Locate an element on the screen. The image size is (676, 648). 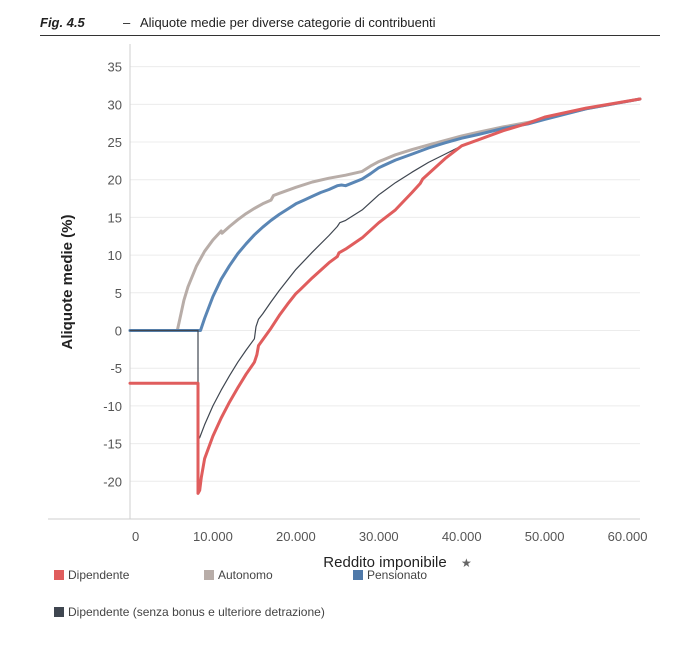
y-tick-label: 15 is located at coordinates (115, 217).